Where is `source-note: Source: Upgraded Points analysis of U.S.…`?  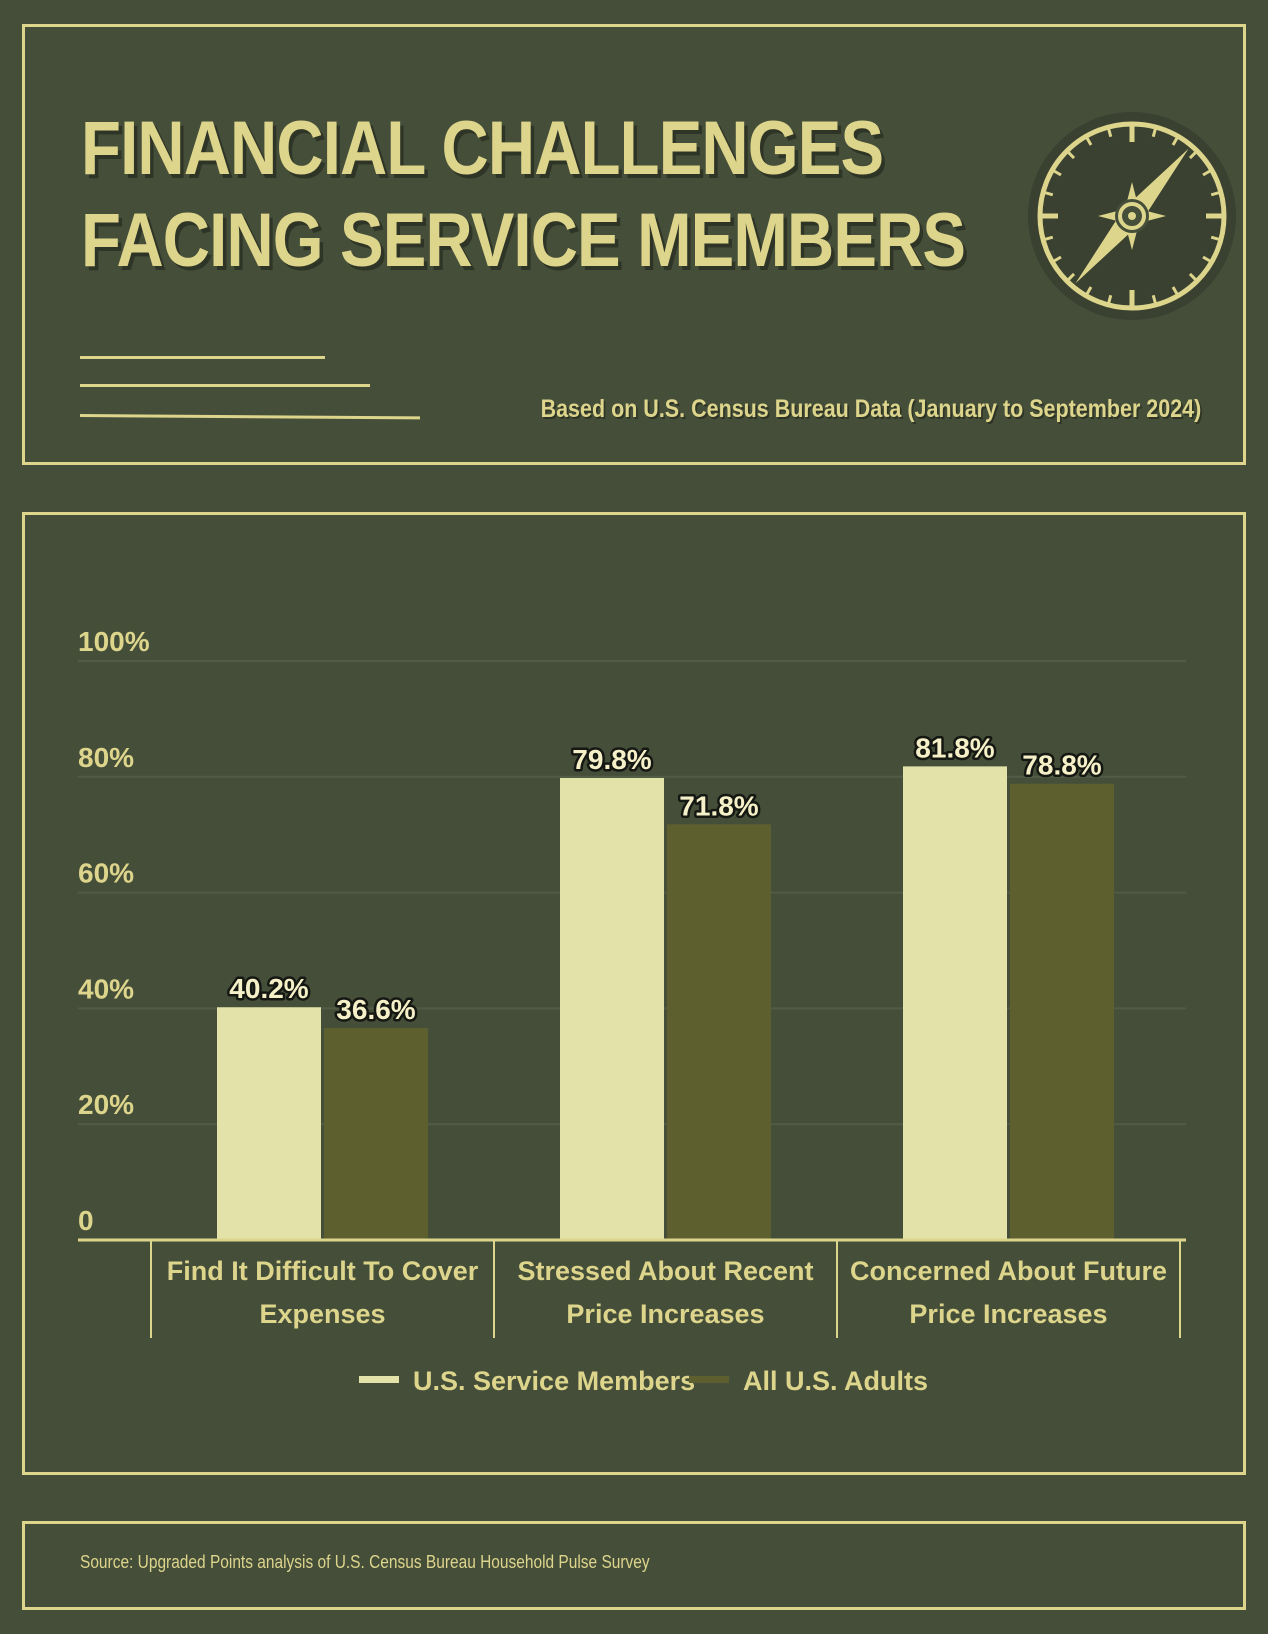
source-note: Source: Upgraded Points analysis of U.S.… is located at coordinates (365, 1562).